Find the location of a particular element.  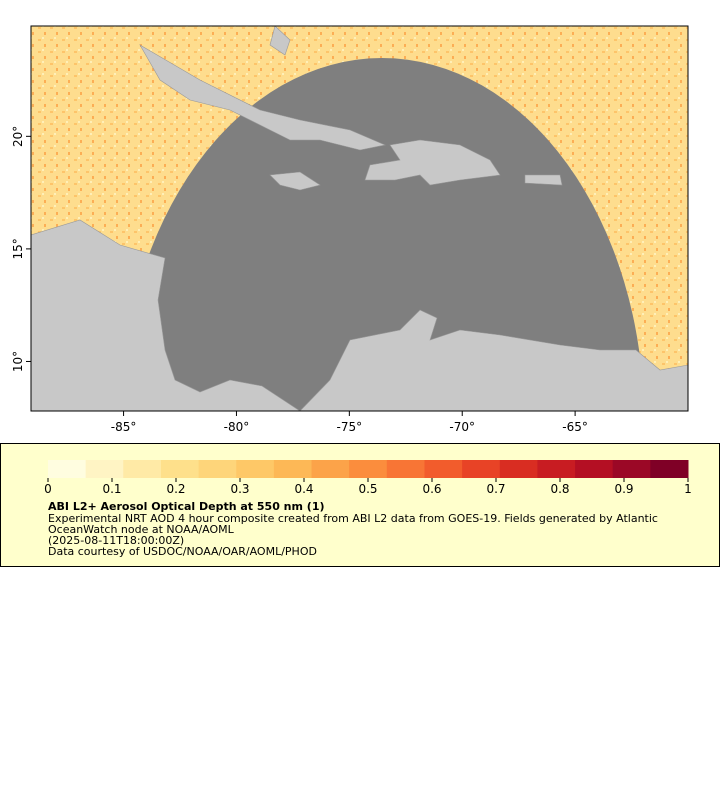

central-america is located at coordinates (166, 315).